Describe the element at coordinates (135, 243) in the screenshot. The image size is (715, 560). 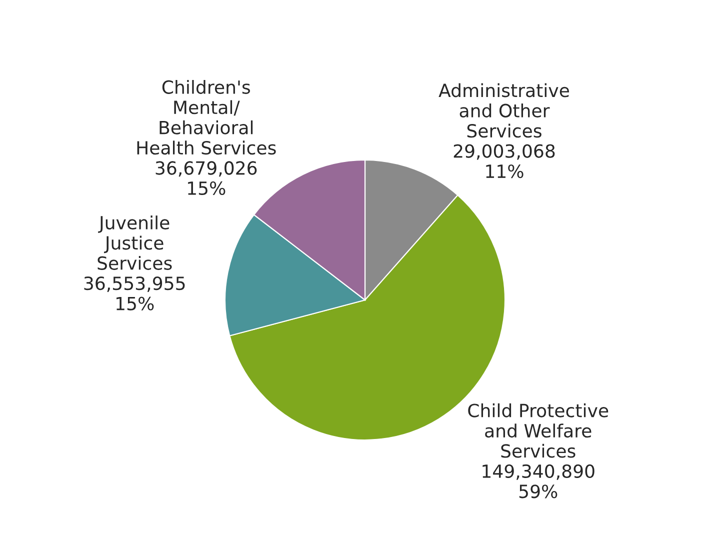
I see `slice-label: Juvenile Justice Services` at that location.